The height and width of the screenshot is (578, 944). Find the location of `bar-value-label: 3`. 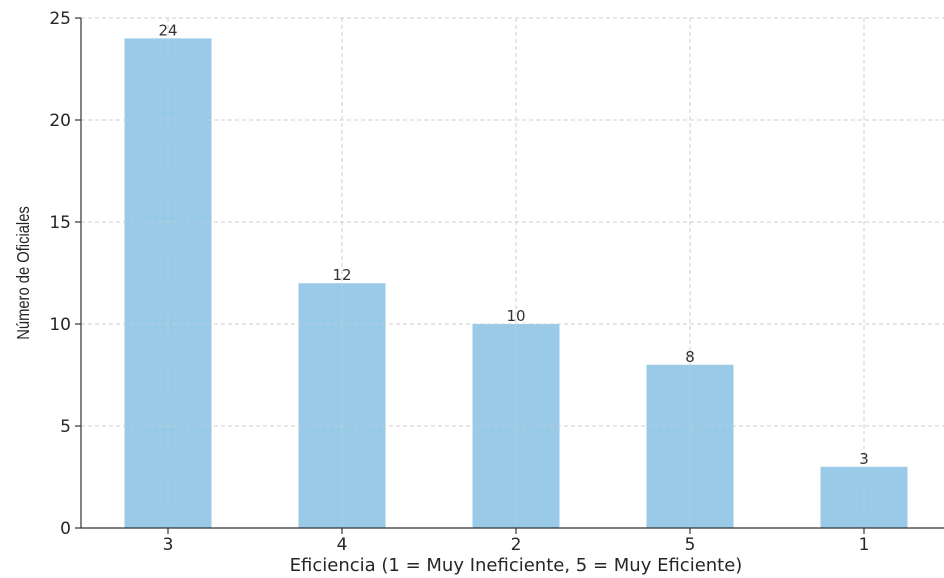

bar-value-label: 3 is located at coordinates (864, 459).